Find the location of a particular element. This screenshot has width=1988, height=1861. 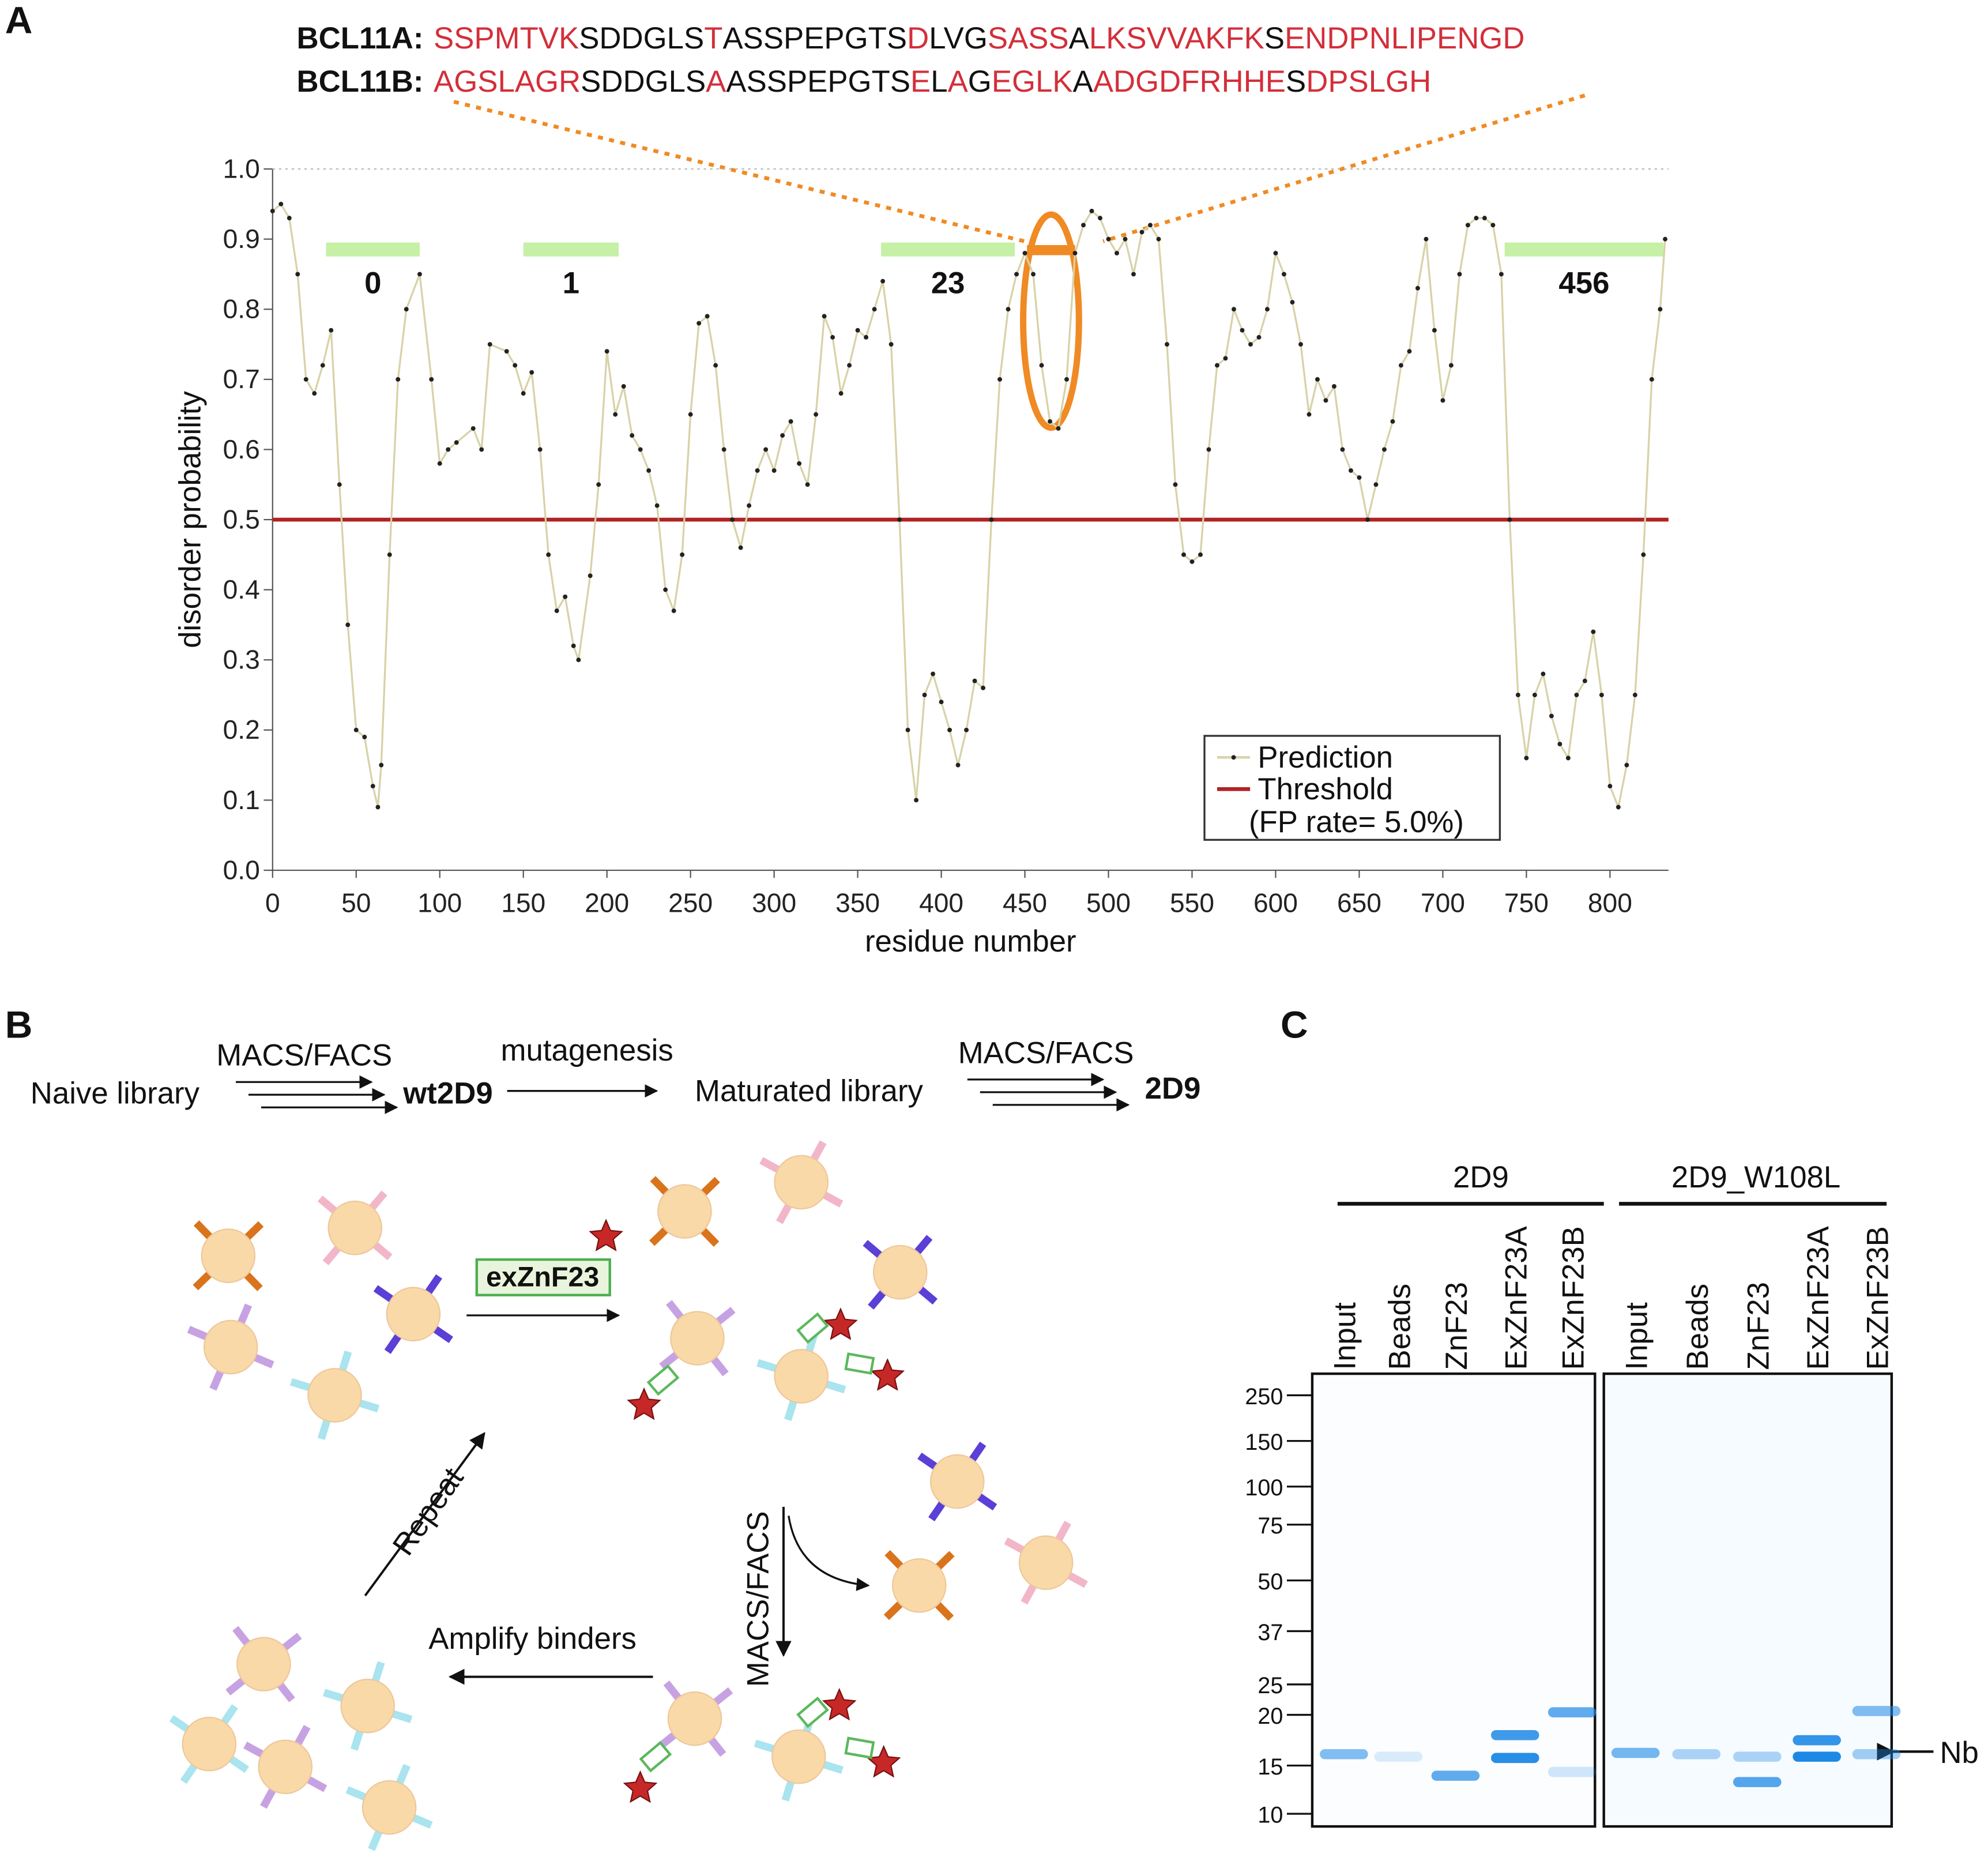

legend-note: (FP rate= 5.0%) is located at coordinates (1356, 822).